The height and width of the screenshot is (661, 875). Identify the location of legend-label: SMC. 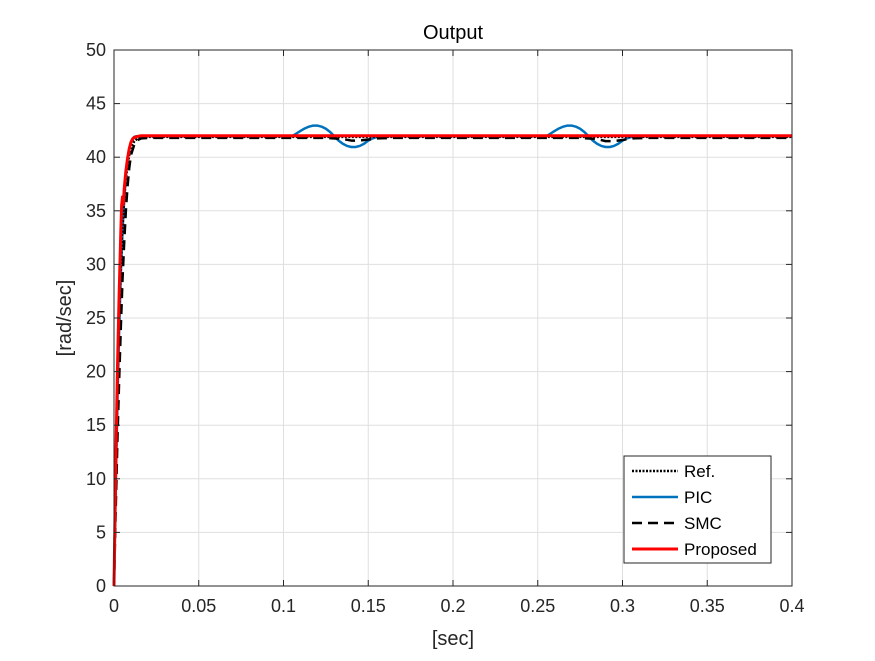
(703, 523).